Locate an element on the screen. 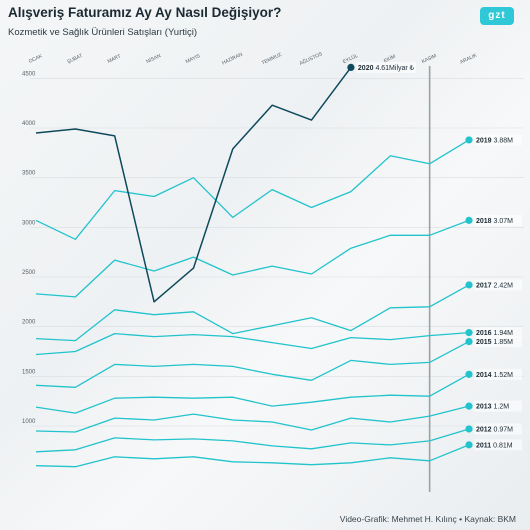 This screenshot has height=530, width=530. end-label-year: 2014 is located at coordinates (485, 375).